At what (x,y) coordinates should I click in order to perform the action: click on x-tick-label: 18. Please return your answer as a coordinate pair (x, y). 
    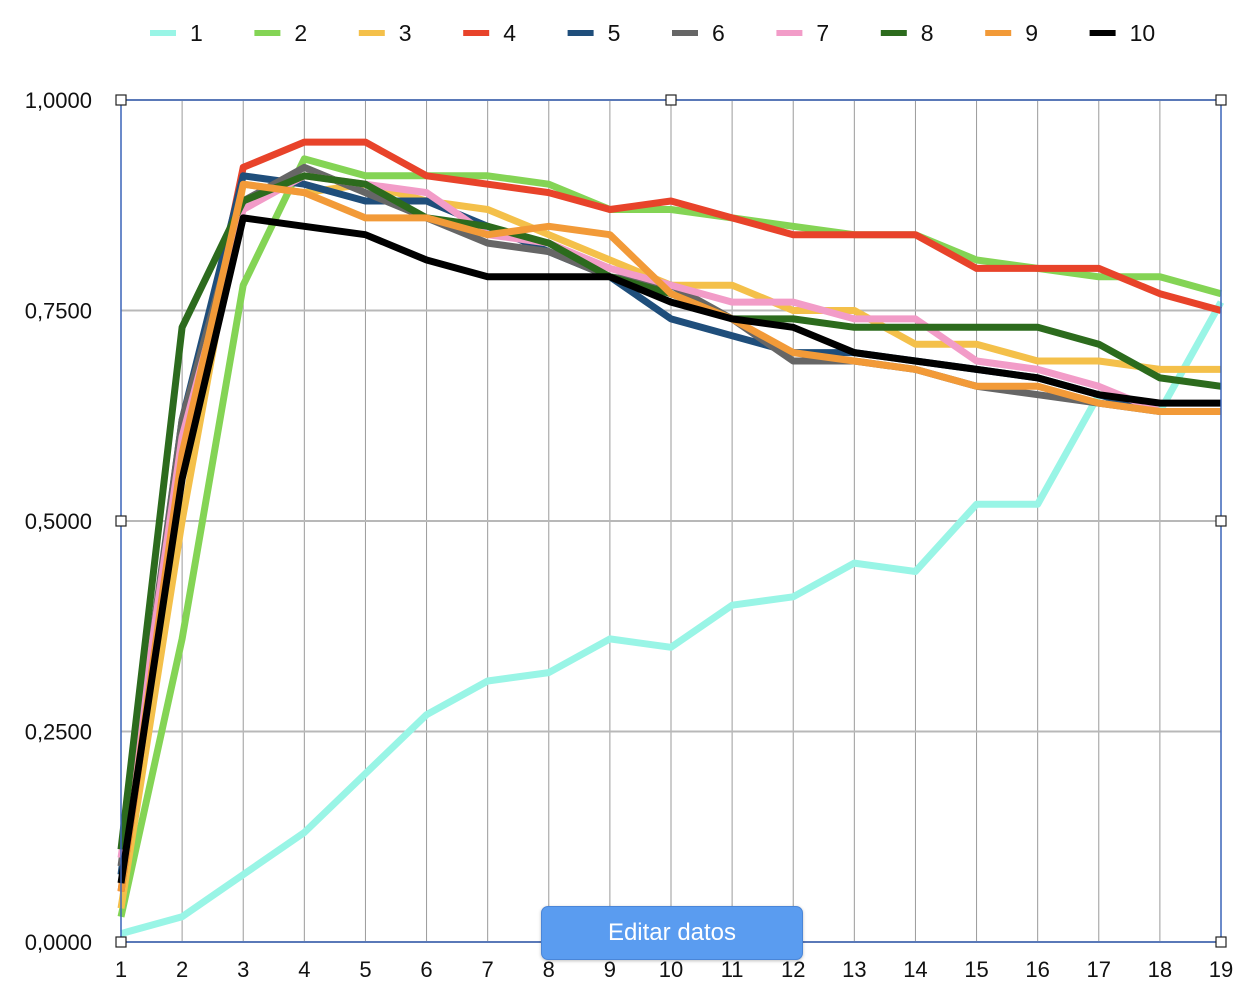
    Looking at the image, I should click on (1160, 969).